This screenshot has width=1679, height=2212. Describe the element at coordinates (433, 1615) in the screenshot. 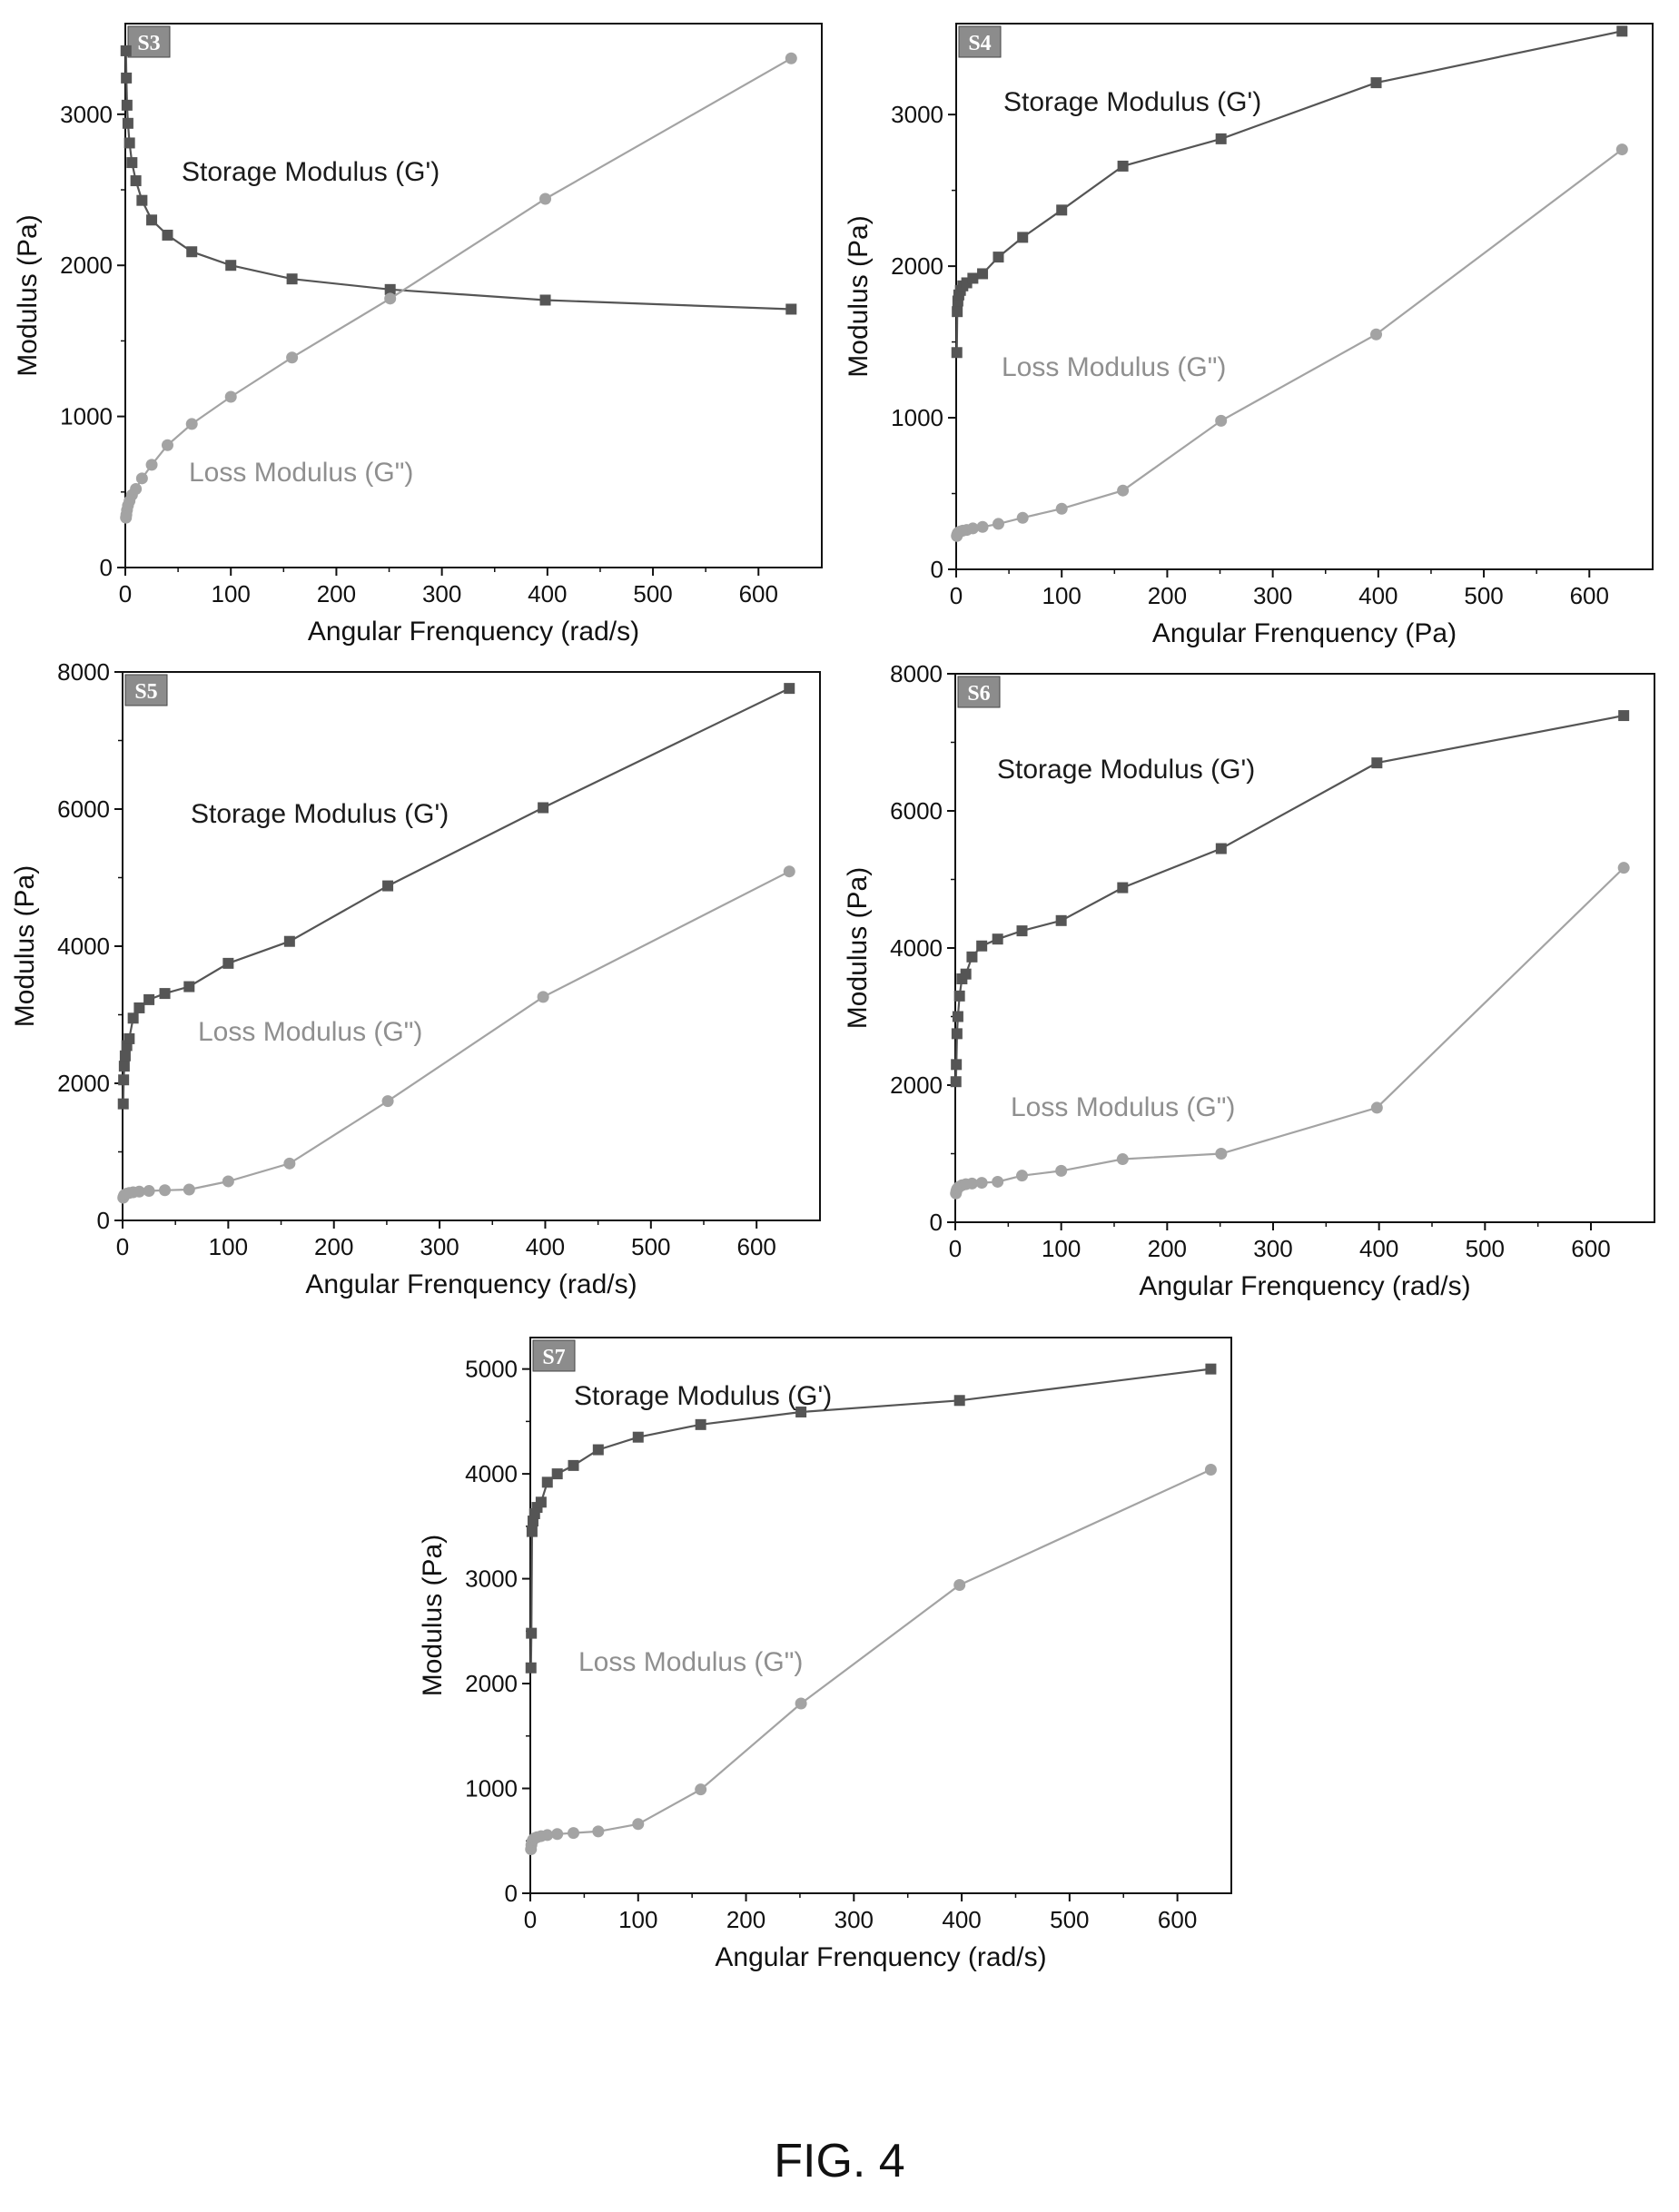

I see `y-axis-title: Modulus (Pa)` at that location.